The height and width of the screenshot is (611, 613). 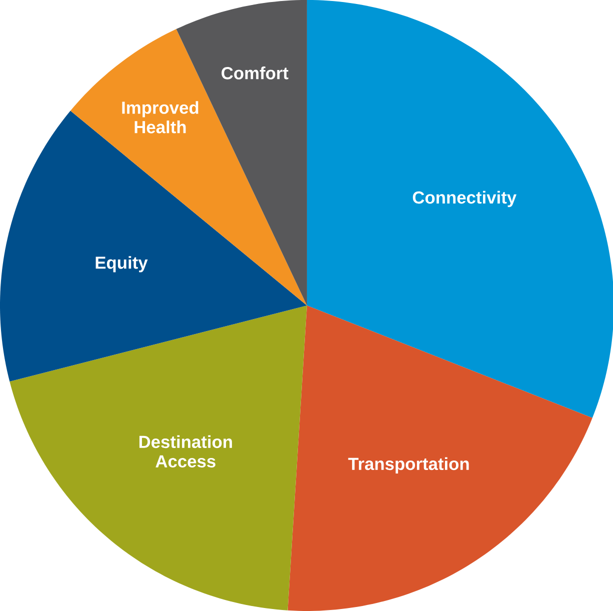 What do you see at coordinates (160, 117) in the screenshot?
I see `slice-label: Improved Health` at bounding box center [160, 117].